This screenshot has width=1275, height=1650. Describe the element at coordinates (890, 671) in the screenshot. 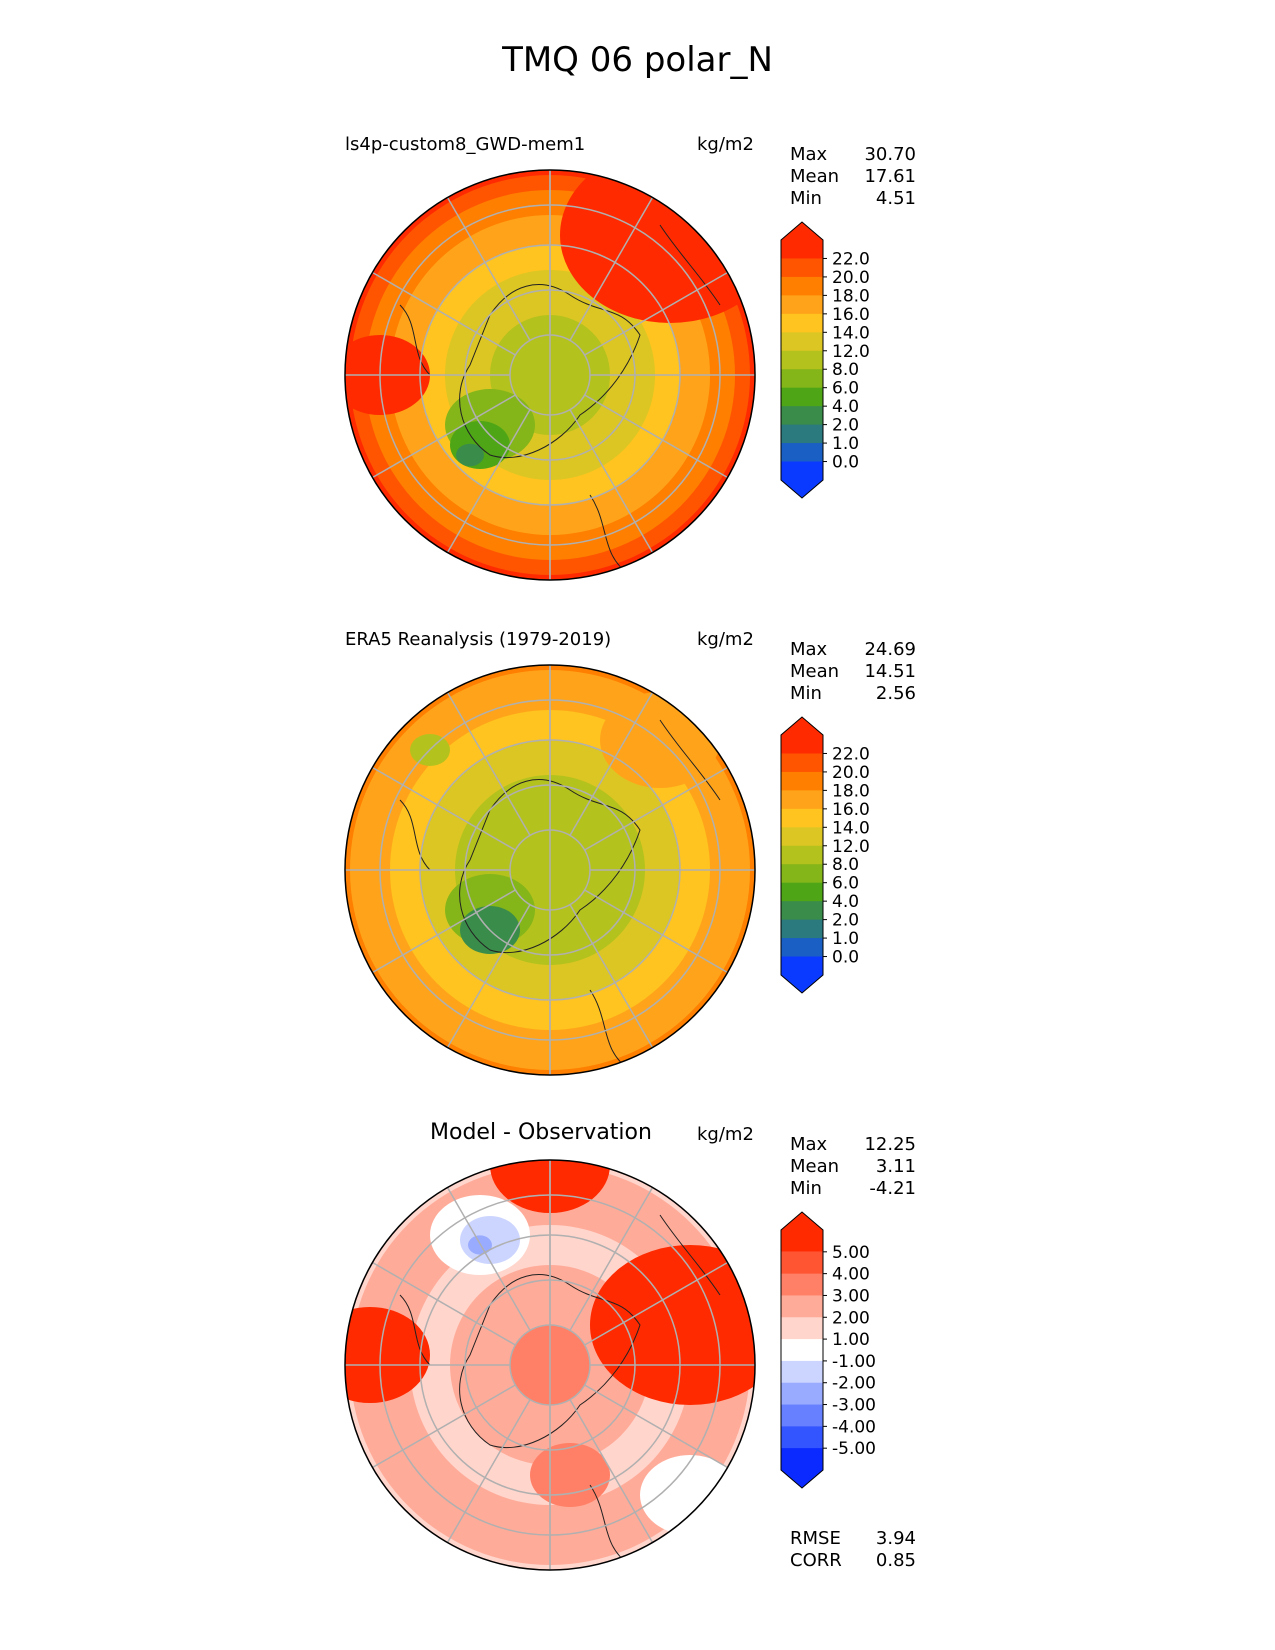

I see `mean-value: 14.51` at that location.